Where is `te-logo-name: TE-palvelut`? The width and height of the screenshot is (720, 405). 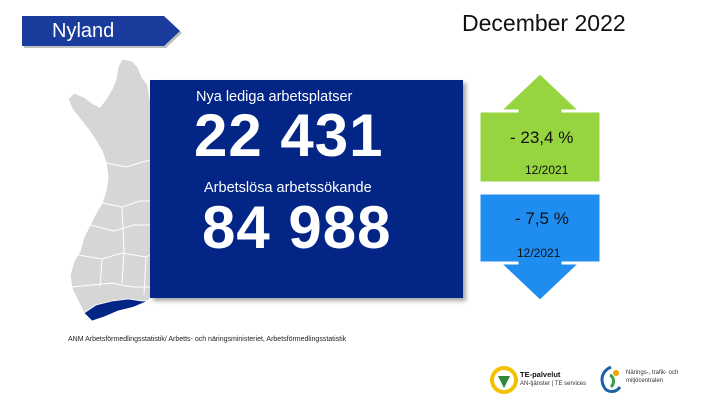 te-logo-name: TE-palvelut is located at coordinates (540, 374).